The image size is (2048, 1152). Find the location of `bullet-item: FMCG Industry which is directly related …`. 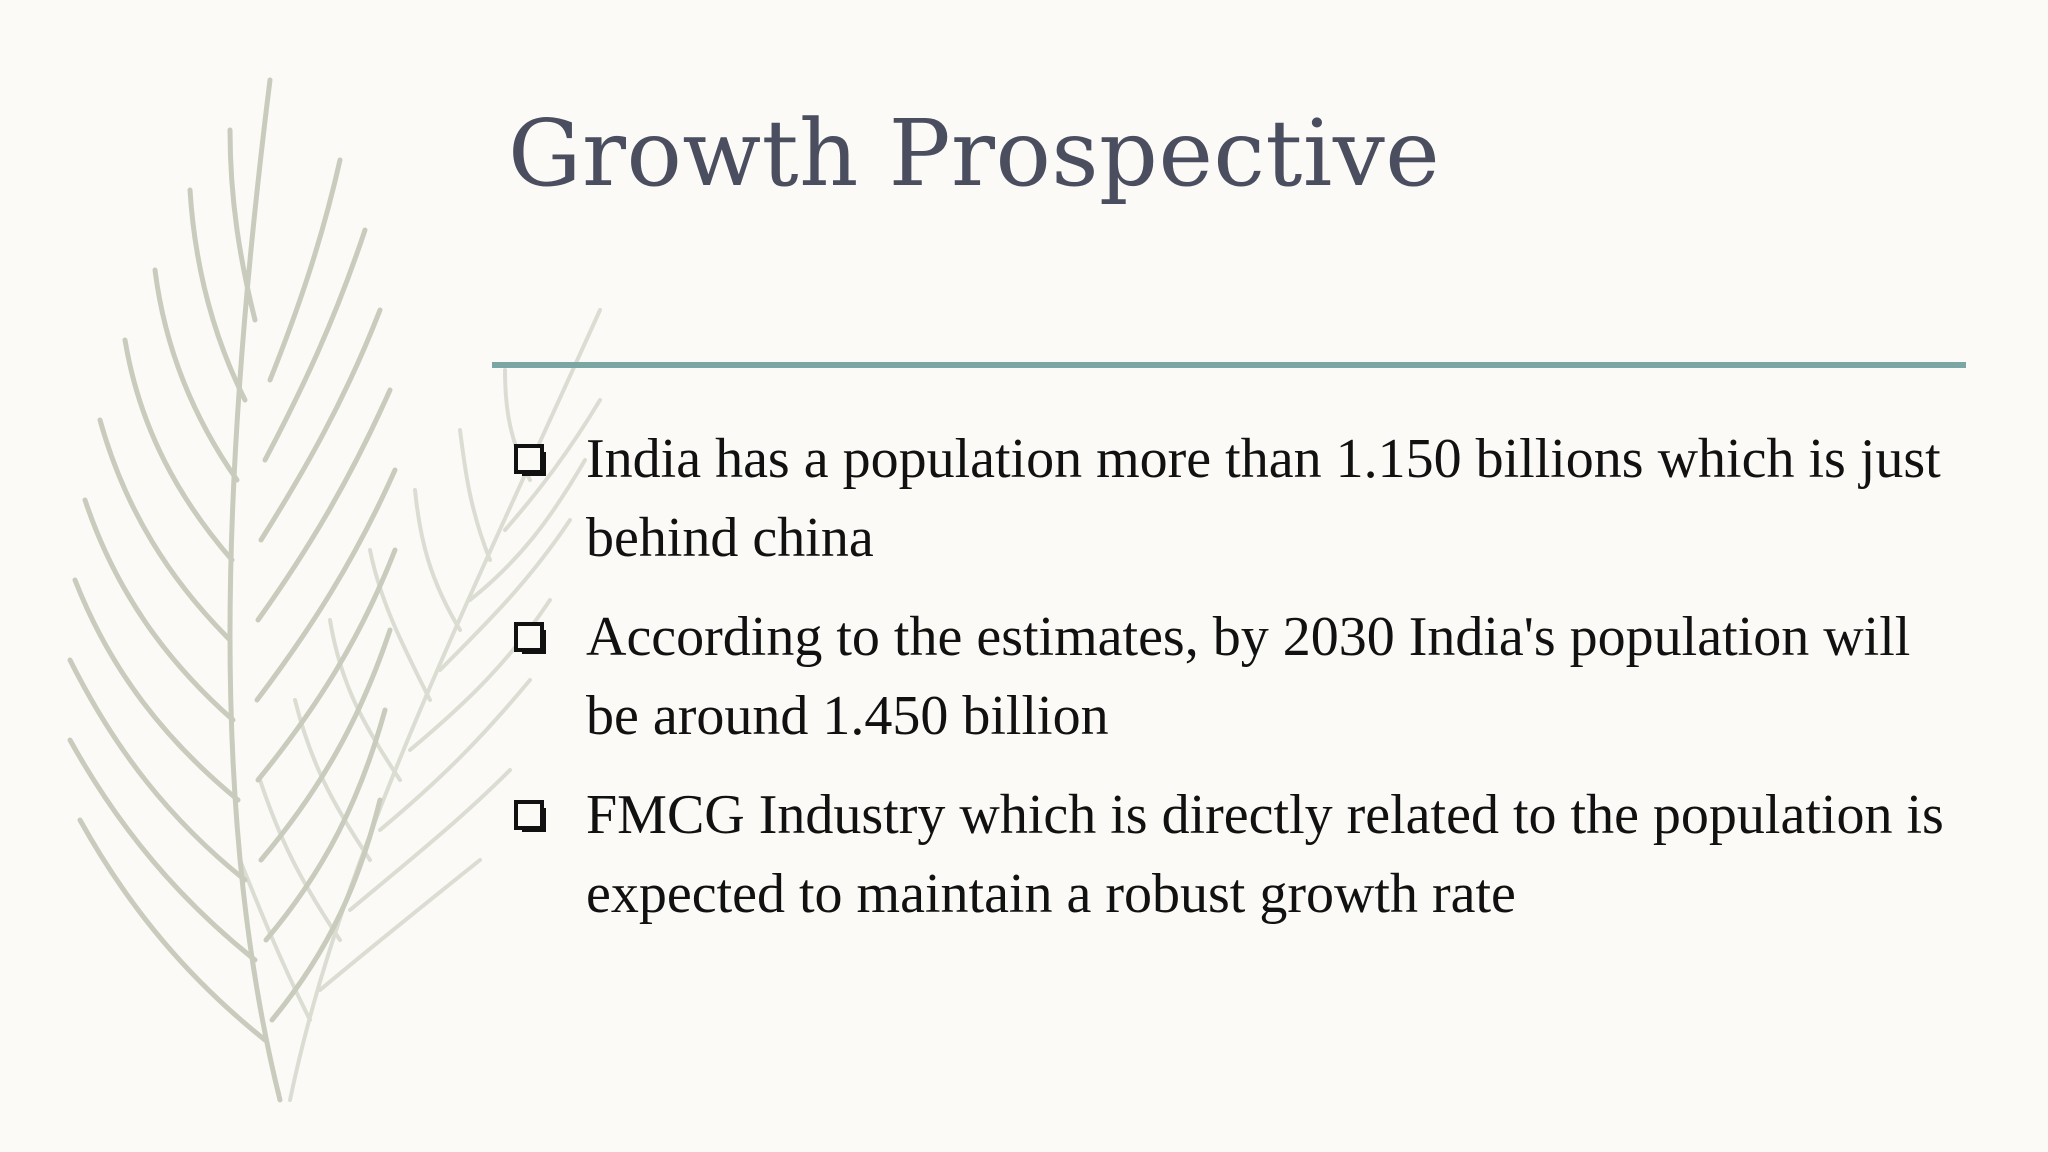

bullet-item: FMCG Industry which is directly related … is located at coordinates (1228, 855).